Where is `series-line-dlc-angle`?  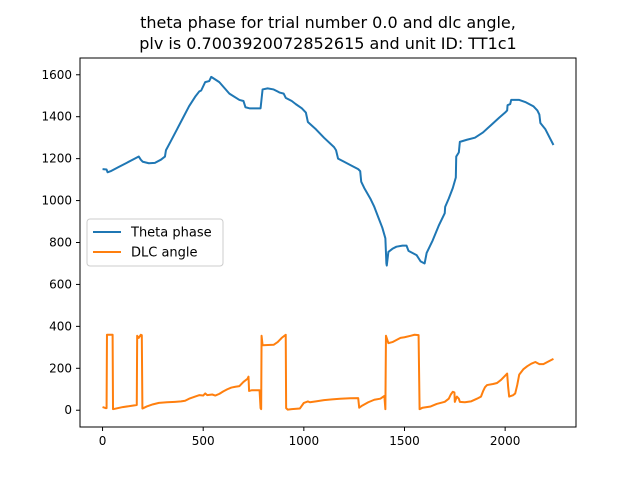 series-line-dlc-angle is located at coordinates (328, 372).